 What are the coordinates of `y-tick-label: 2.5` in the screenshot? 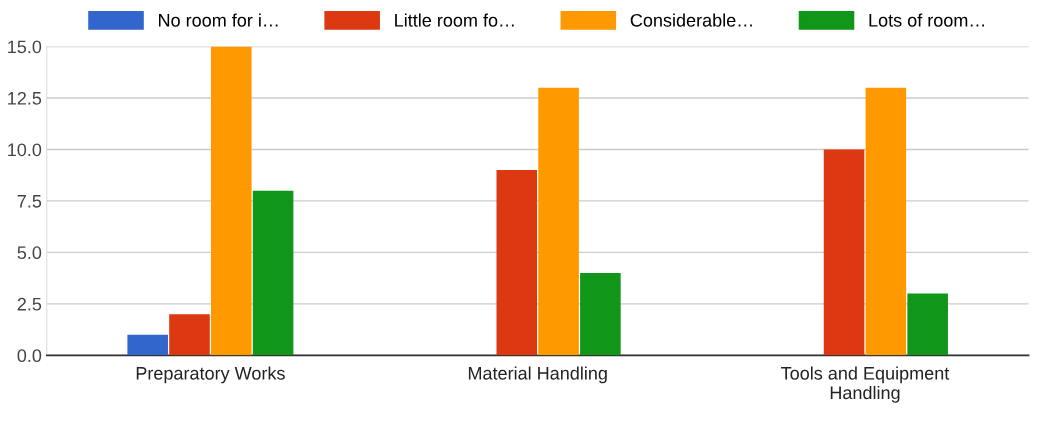 It's located at (29, 304).